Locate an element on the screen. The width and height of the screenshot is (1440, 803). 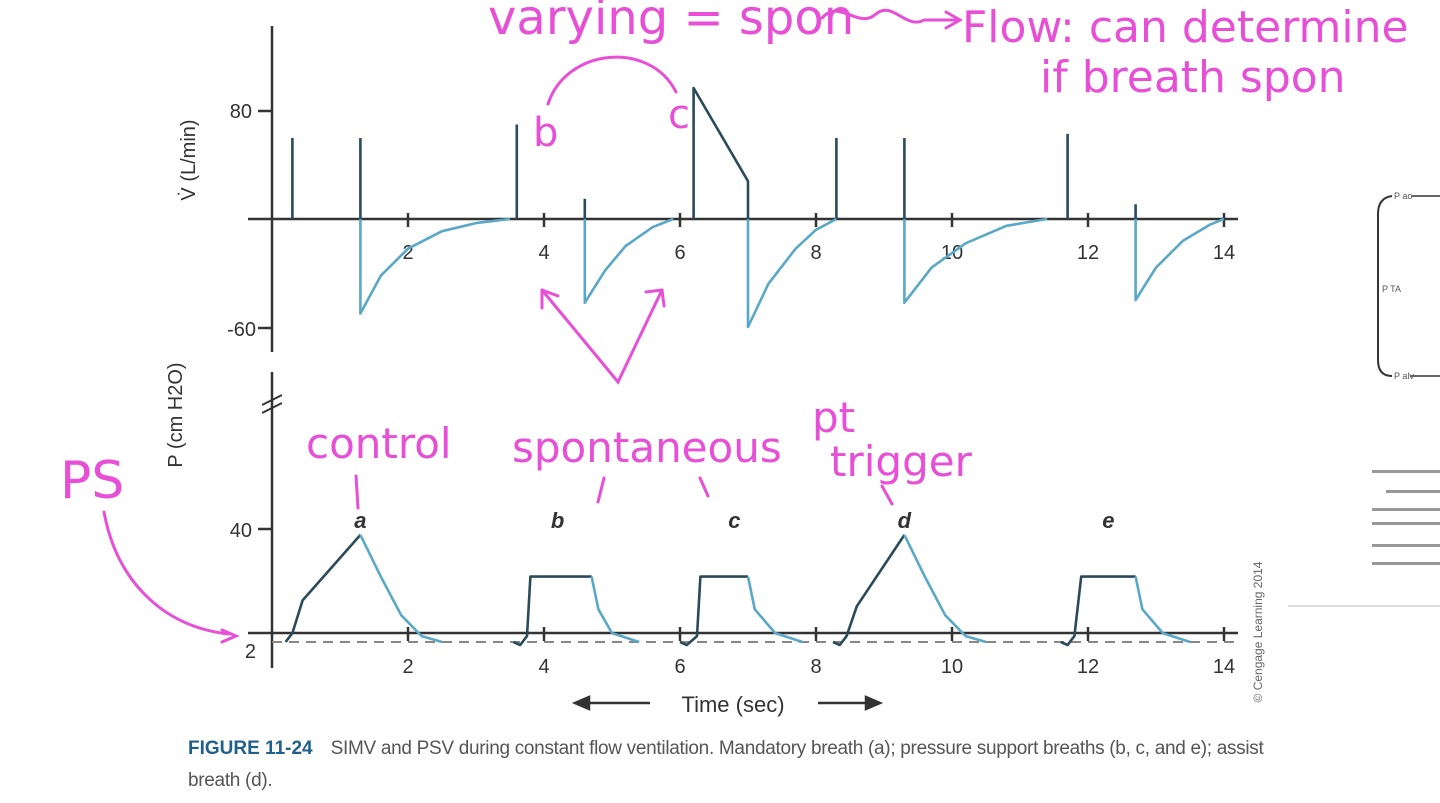
v-arrow is located at coordinates (602, 336).